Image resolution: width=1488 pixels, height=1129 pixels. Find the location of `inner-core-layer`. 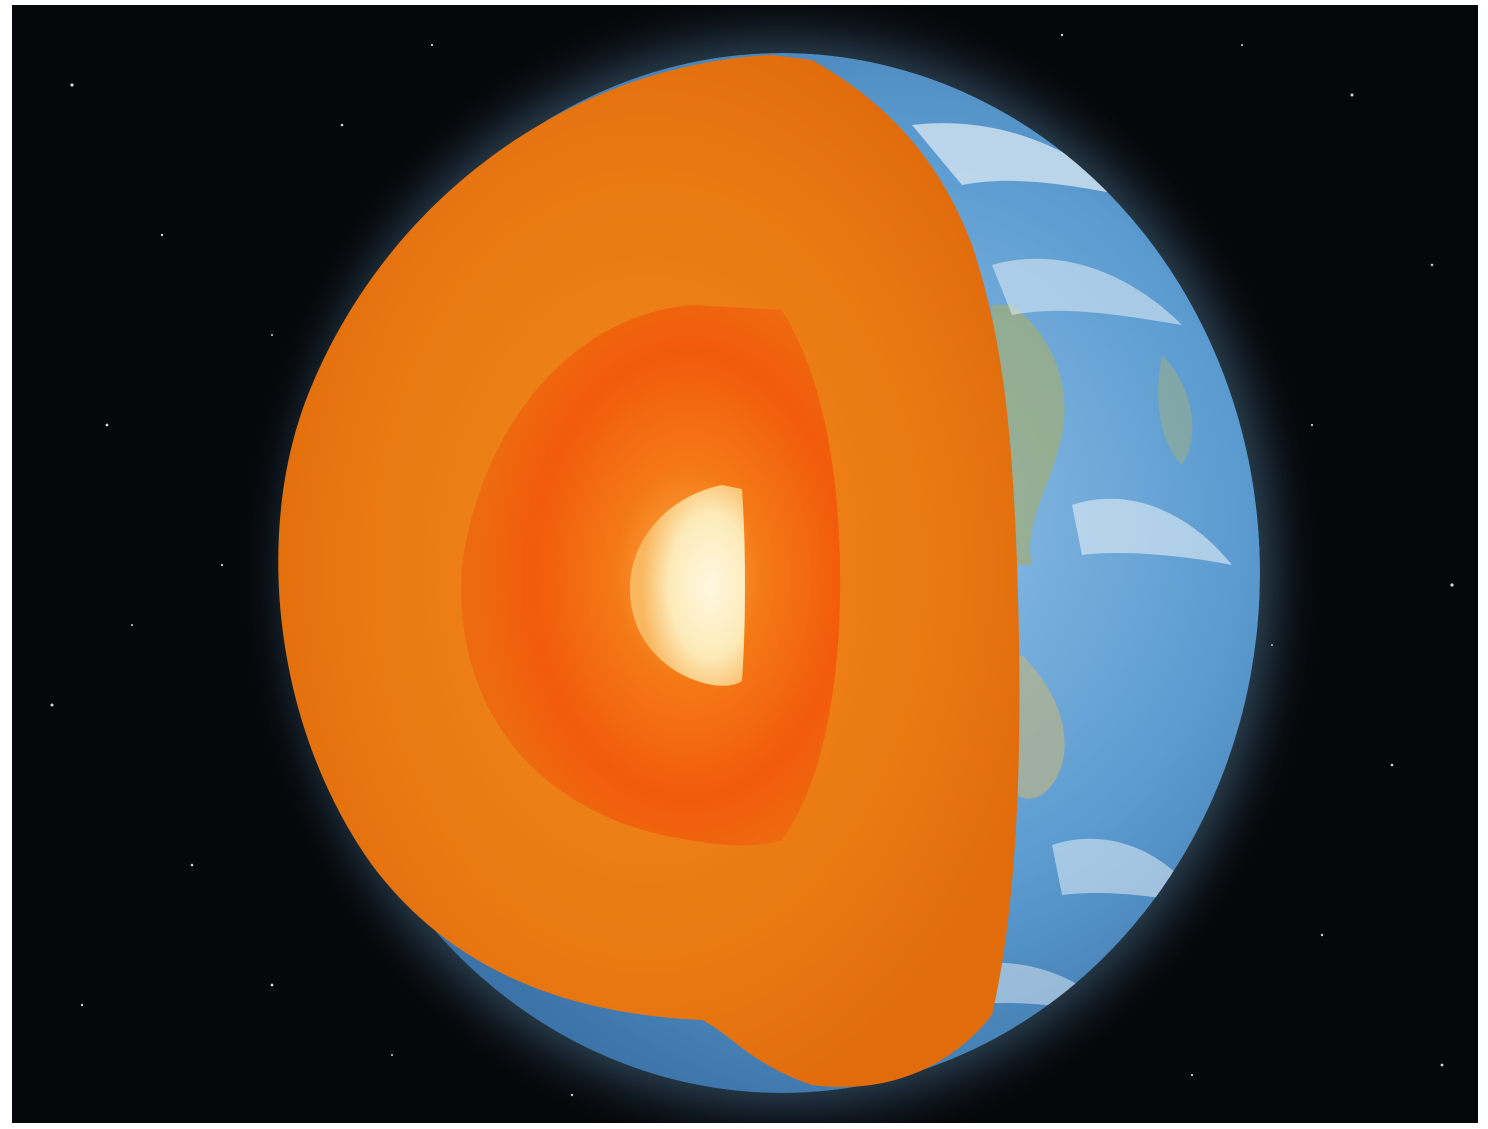

inner-core-layer is located at coordinates (687, 585).